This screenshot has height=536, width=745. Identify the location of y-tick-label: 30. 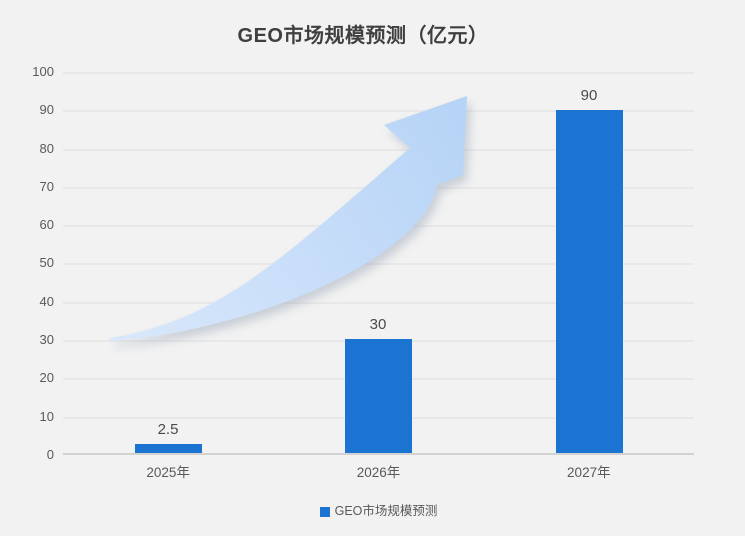
(46, 339).